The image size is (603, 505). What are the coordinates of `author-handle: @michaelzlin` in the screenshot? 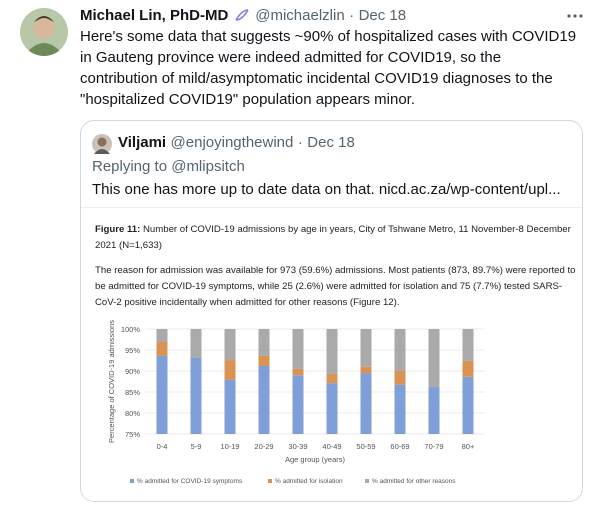 It's located at (300, 15).